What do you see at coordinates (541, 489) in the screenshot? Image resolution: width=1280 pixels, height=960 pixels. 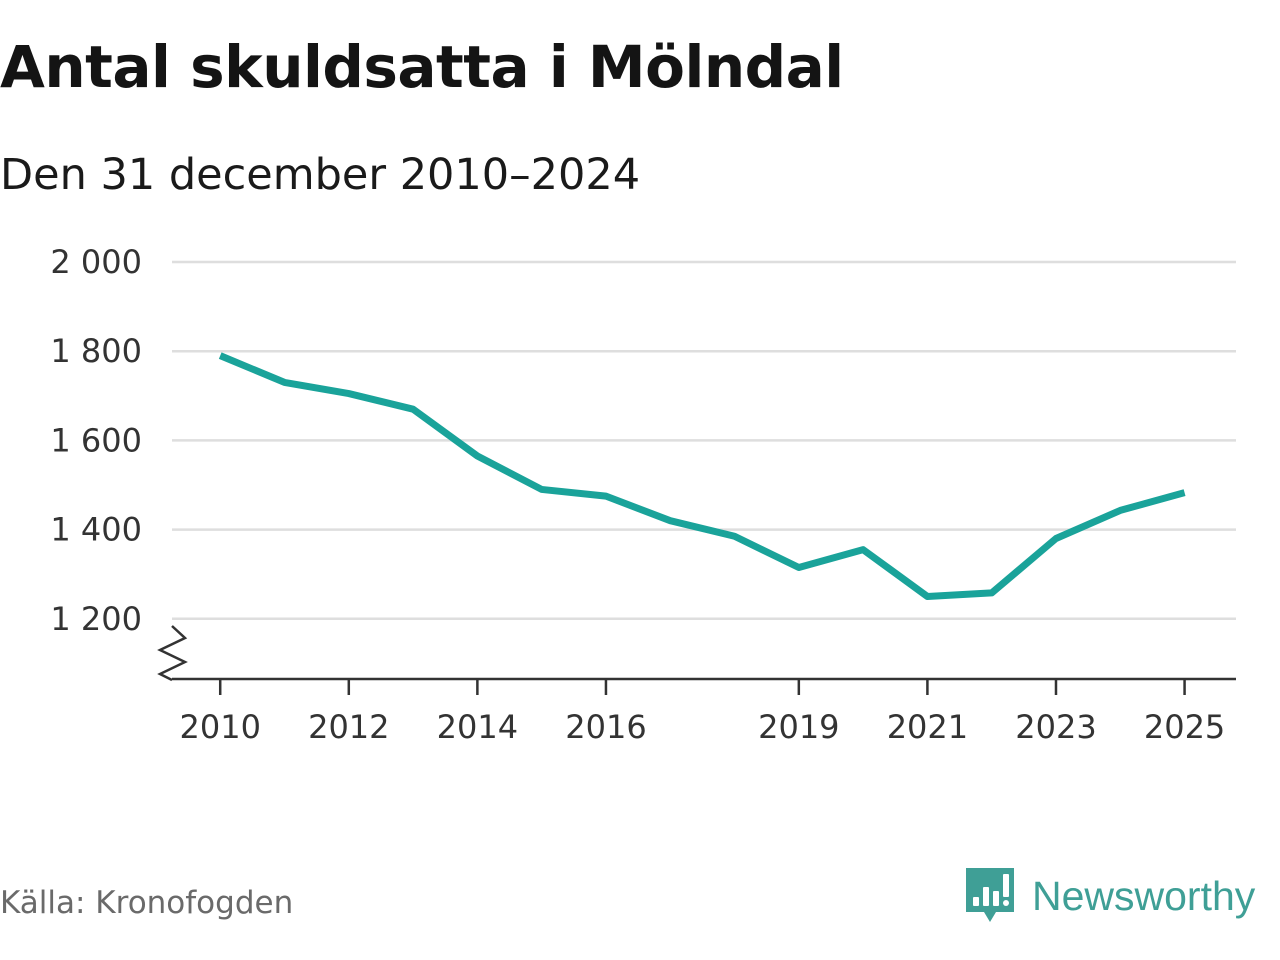 I see `data-point-2015` at bounding box center [541, 489].